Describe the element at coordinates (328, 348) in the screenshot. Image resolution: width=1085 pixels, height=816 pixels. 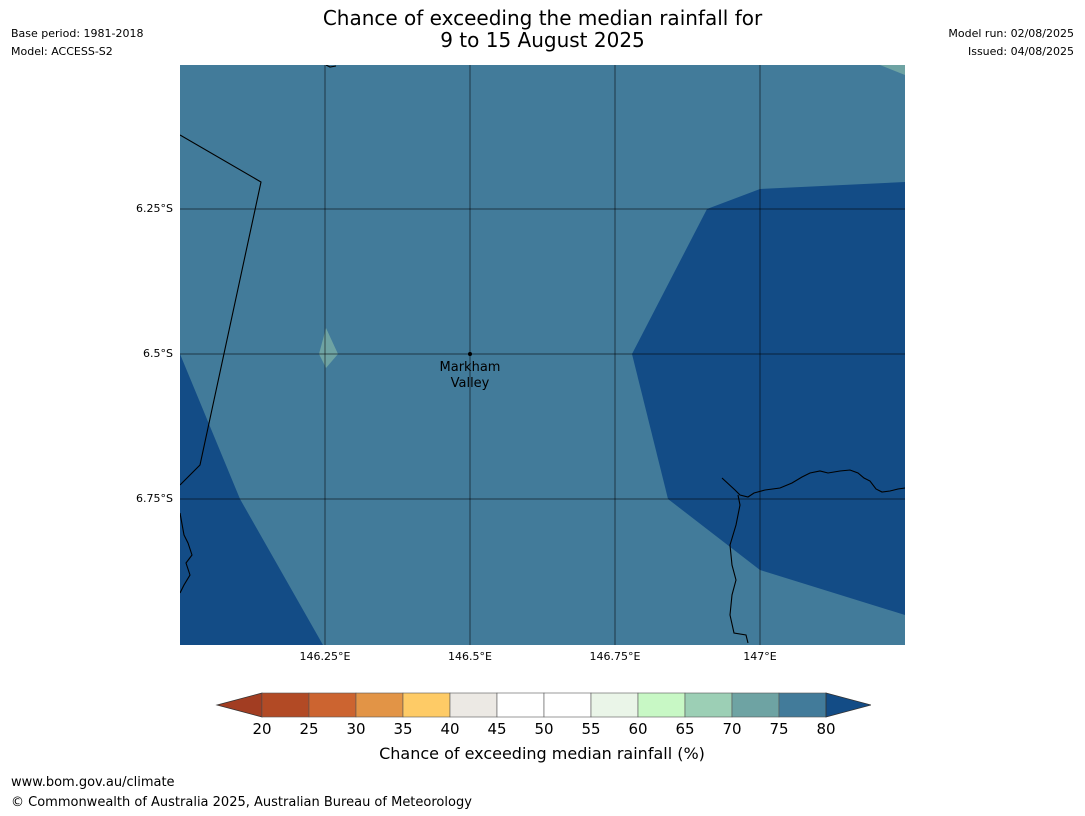
I see `low-chance-patch` at that location.